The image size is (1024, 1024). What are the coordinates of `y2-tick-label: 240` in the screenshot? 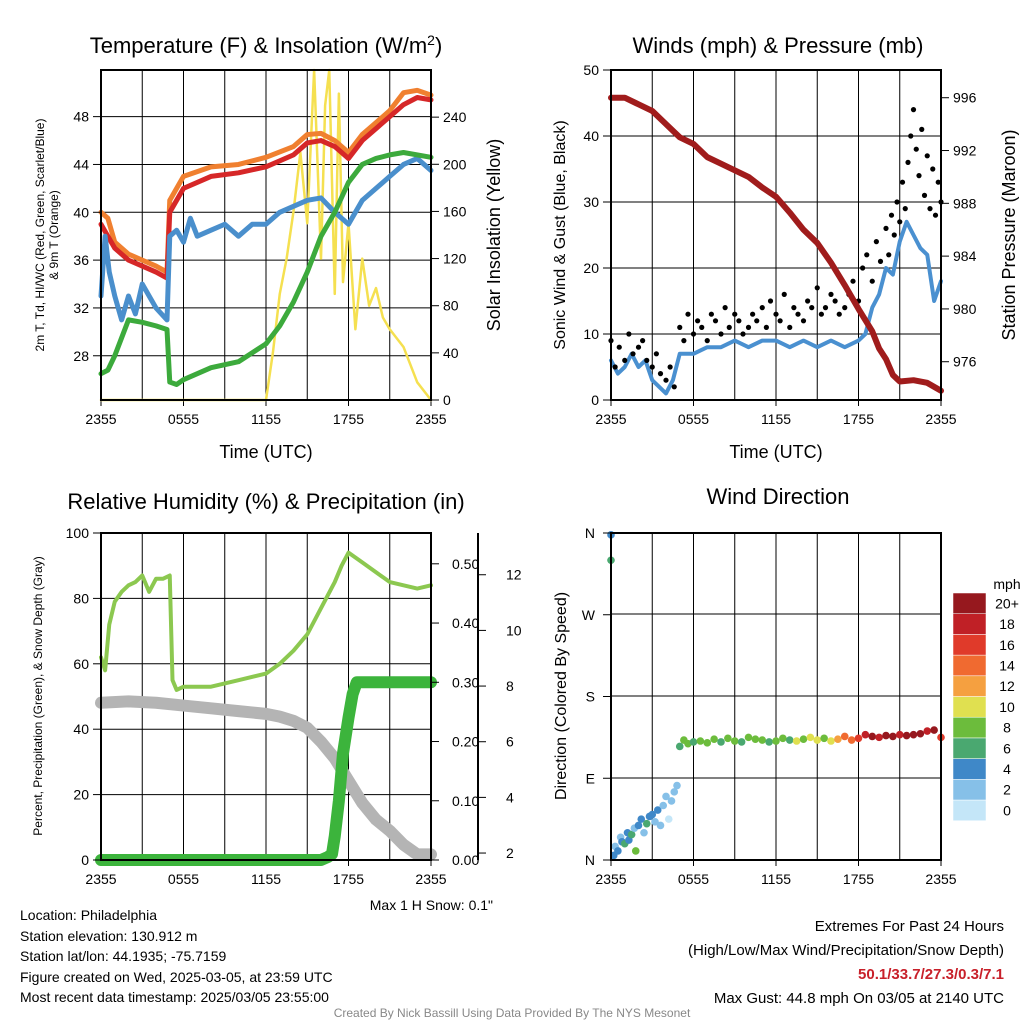 It's located at (455, 117).